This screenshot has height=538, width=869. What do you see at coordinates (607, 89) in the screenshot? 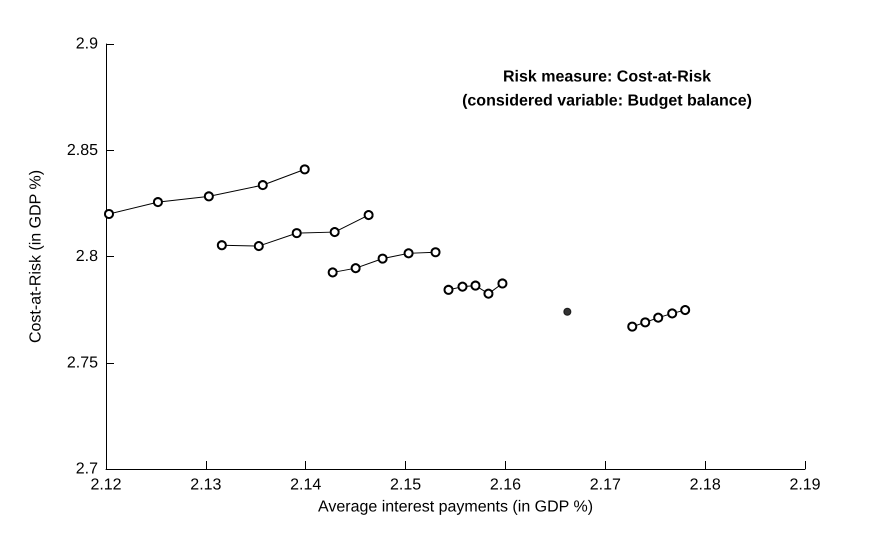
I see `text: Risk measure: Cost-at-Risk (considered variable: Budget balance)` at bounding box center [607, 89].